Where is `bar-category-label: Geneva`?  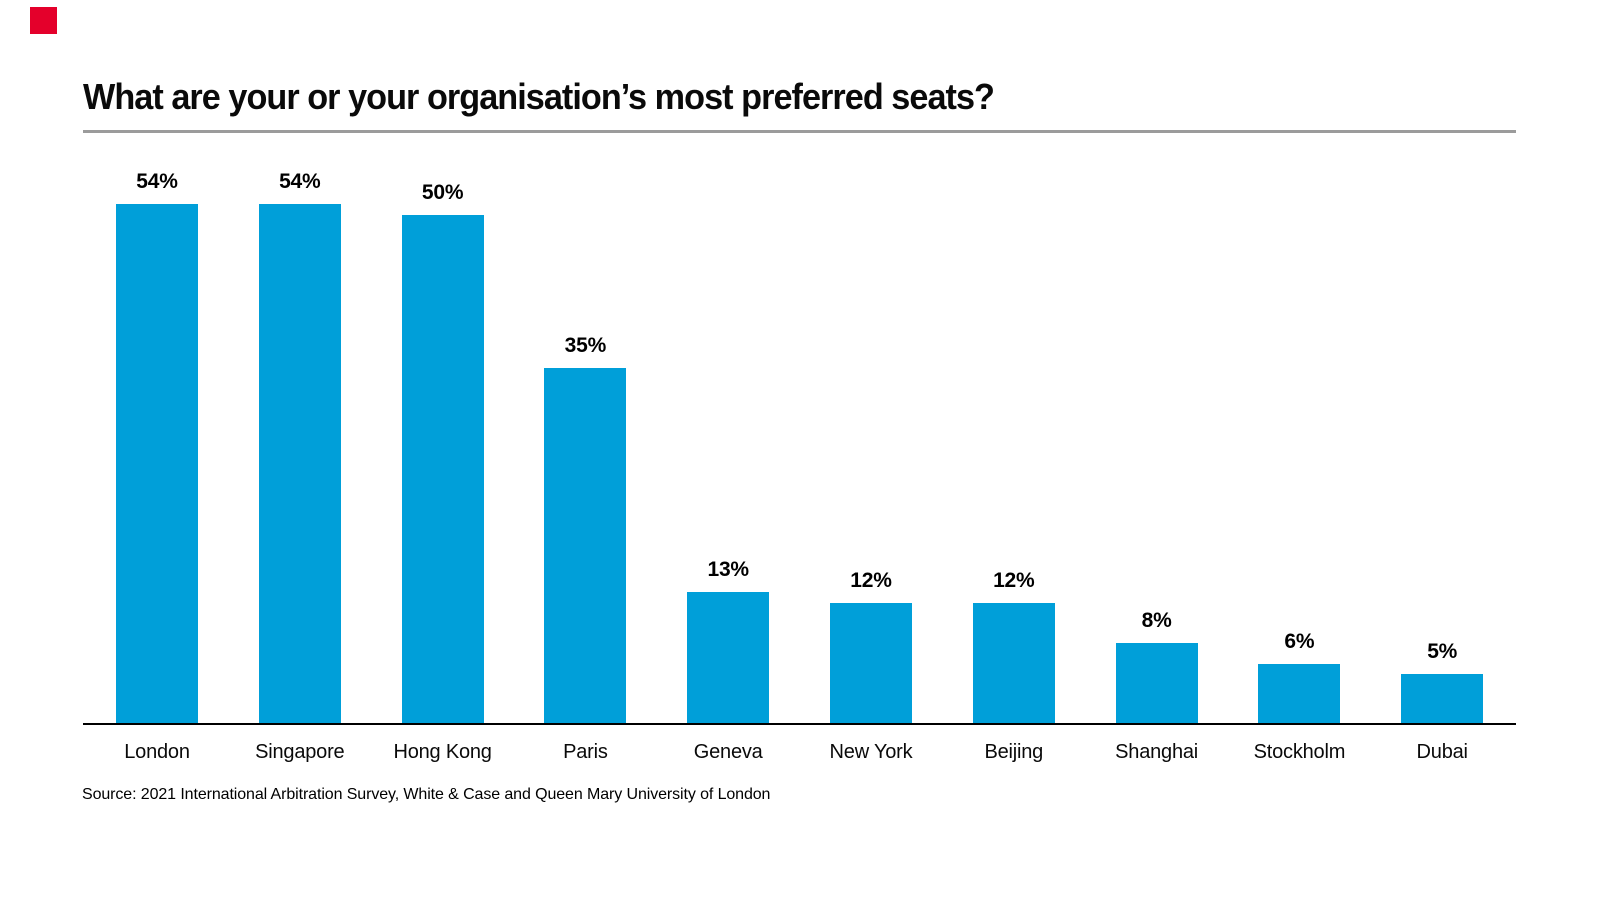 bar-category-label: Geneva is located at coordinates (728, 752).